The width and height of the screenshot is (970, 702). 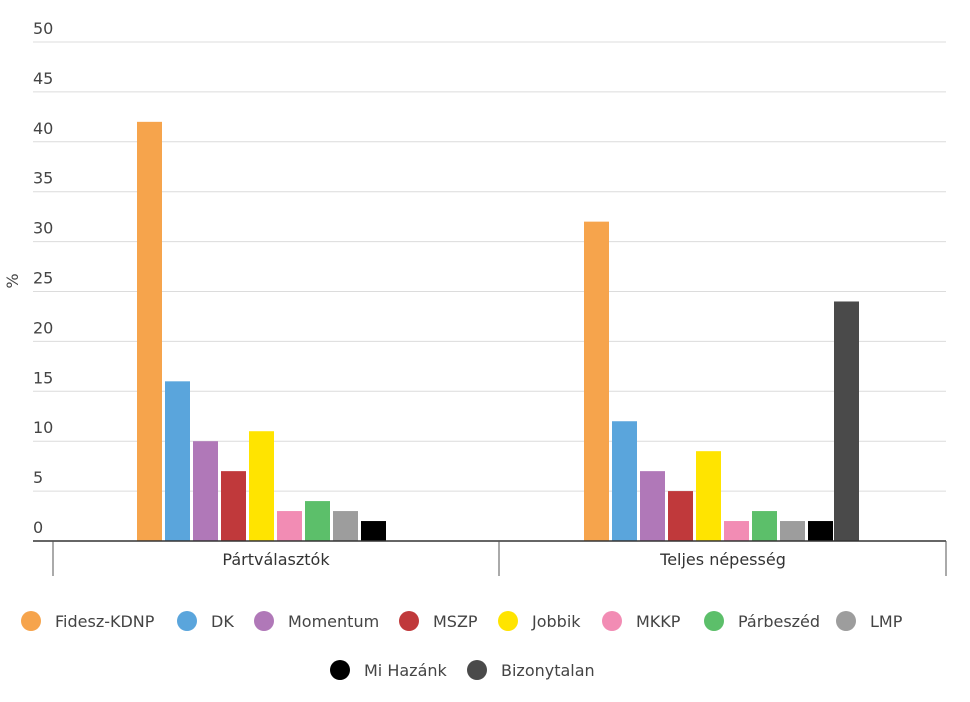 What do you see at coordinates (455, 621) in the screenshot?
I see `legend-label: MSZP` at bounding box center [455, 621].